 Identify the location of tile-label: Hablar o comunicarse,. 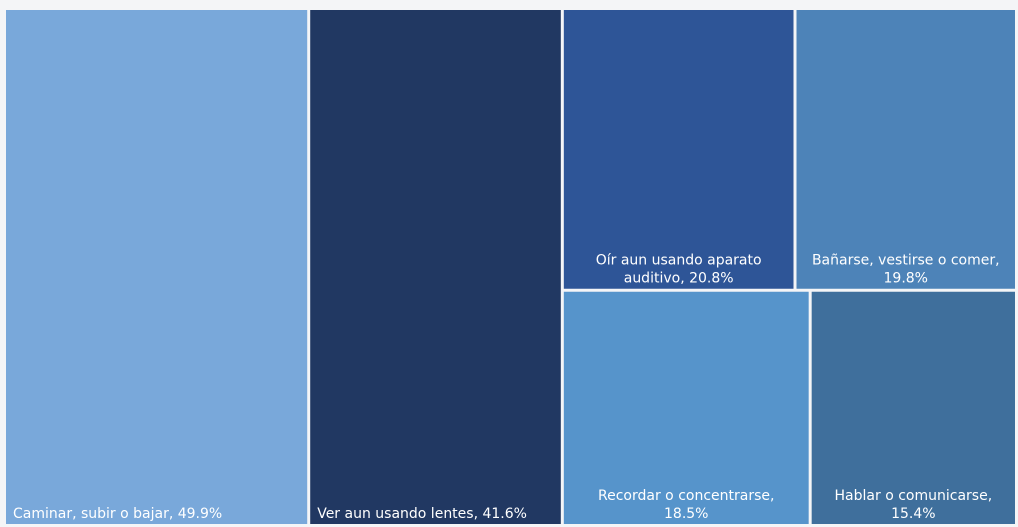
(914, 496).